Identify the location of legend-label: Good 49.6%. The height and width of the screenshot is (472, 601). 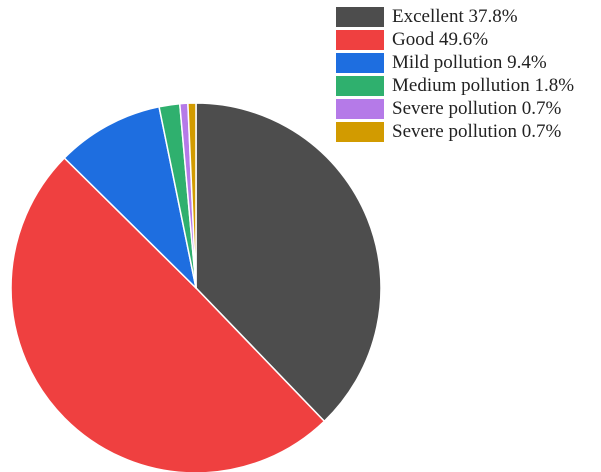
(440, 39).